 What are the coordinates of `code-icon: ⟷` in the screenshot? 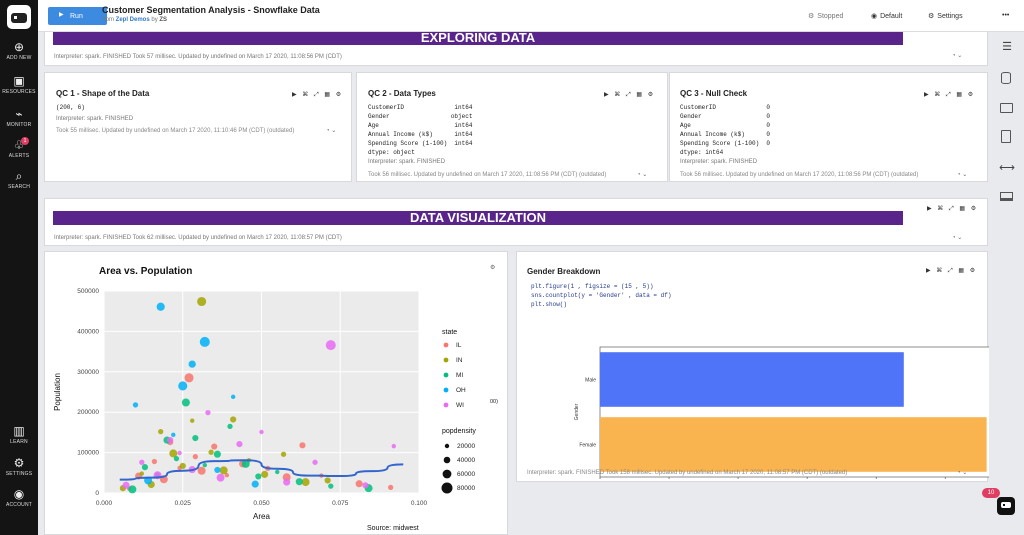 It's located at (1007, 168).